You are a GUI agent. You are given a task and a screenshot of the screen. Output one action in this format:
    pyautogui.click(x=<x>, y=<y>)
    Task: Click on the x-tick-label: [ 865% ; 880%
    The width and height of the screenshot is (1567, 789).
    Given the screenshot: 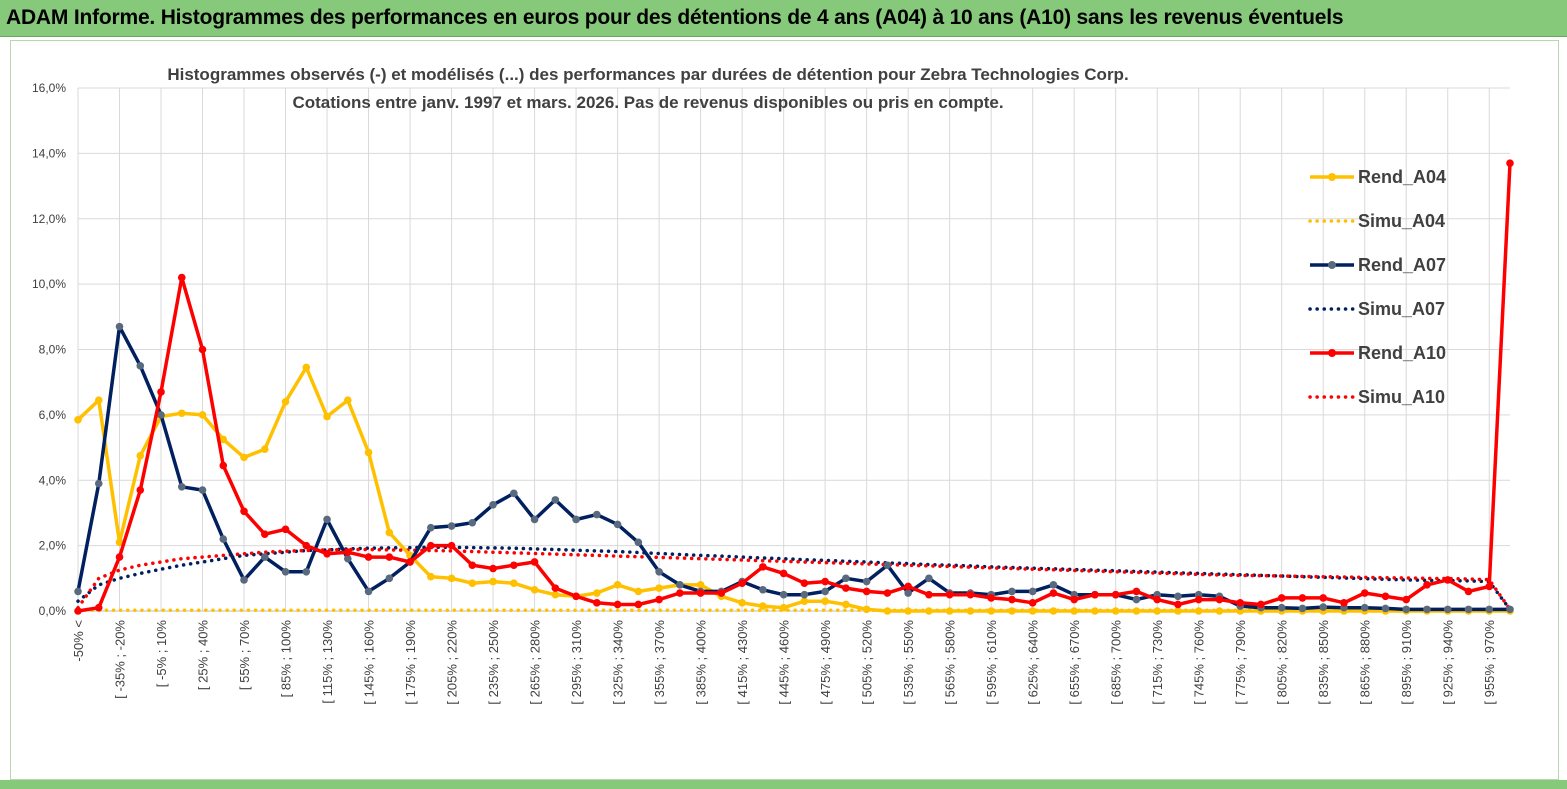 What is the action you would take?
    pyautogui.click(x=1365, y=662)
    